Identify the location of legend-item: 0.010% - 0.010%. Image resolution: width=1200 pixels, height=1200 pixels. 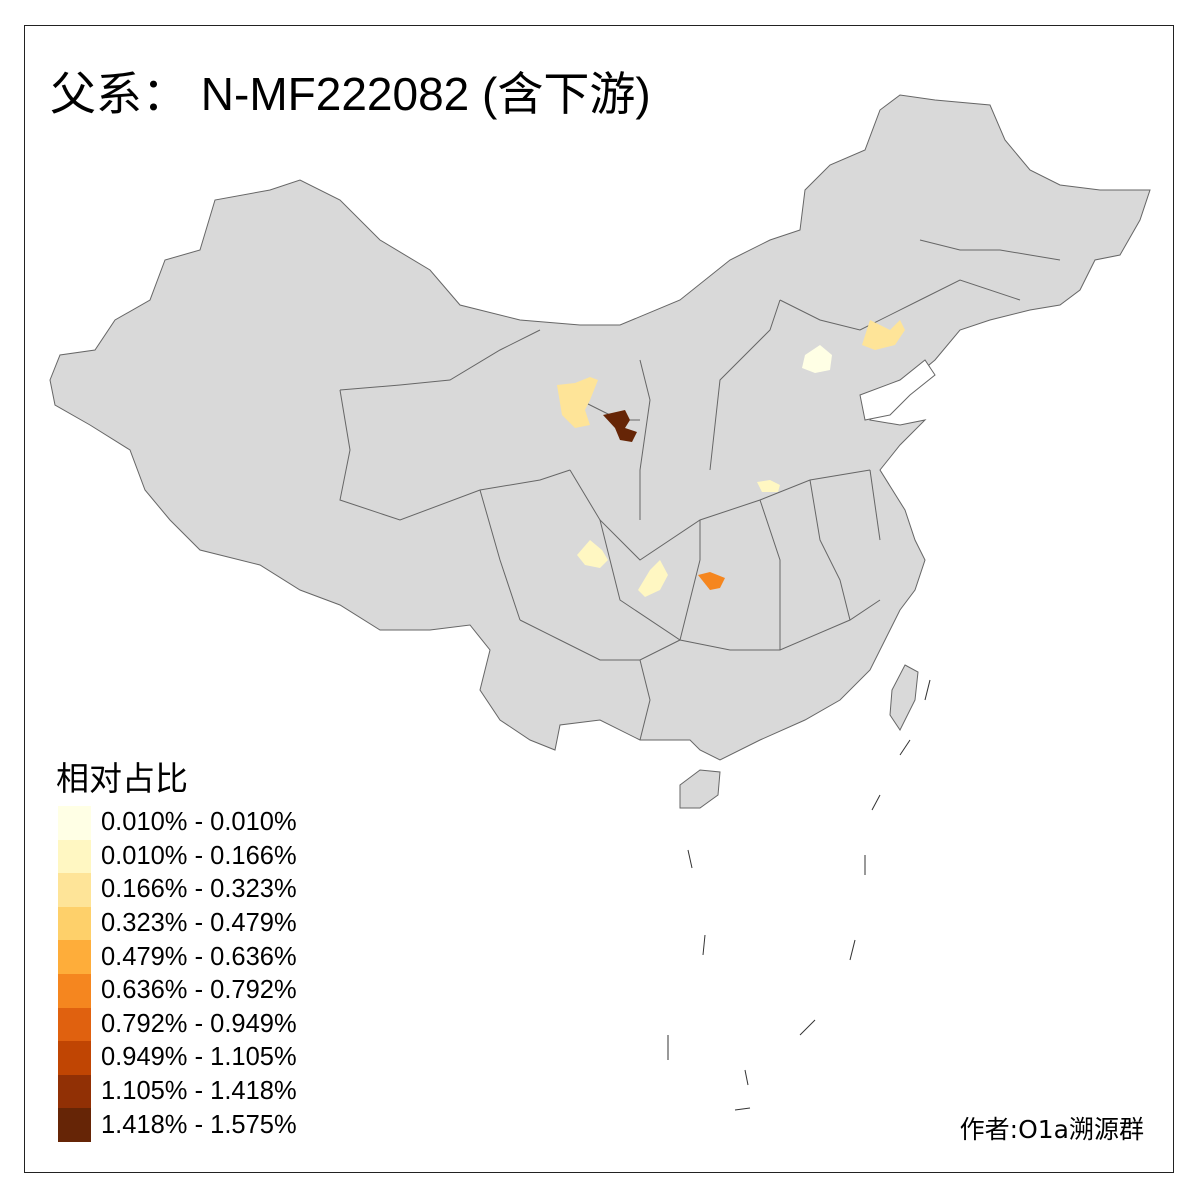
(177, 823).